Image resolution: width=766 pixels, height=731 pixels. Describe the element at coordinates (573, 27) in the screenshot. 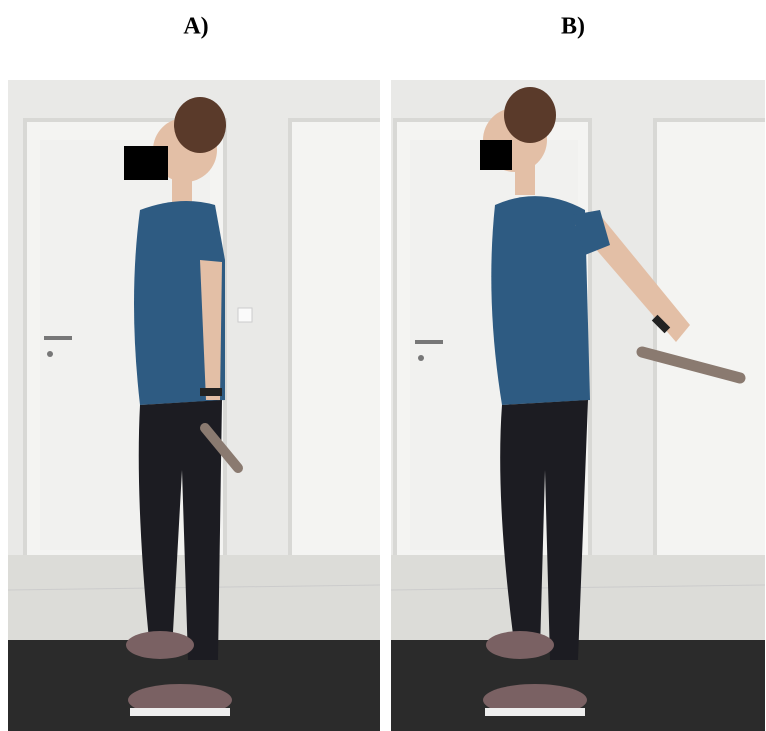

I see `panel-label: B)` at that location.